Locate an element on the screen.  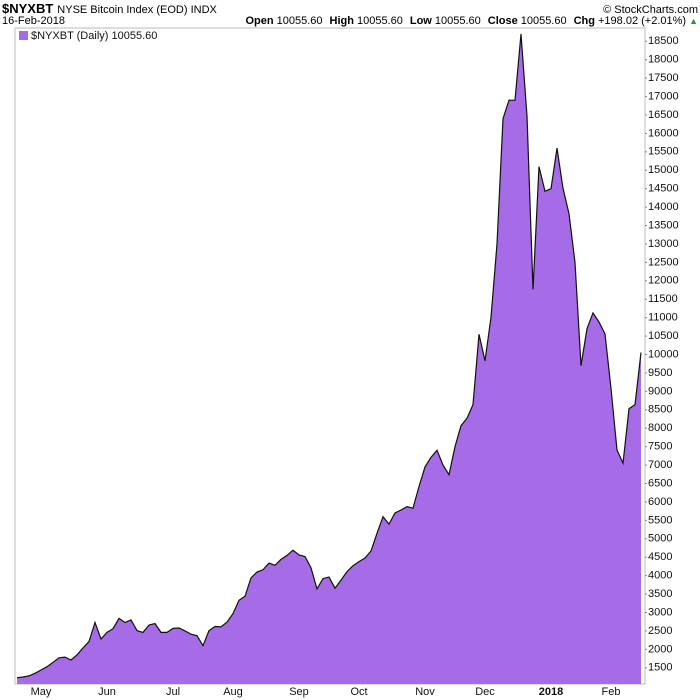
y-tick-label: 16500 is located at coordinates (663, 115).